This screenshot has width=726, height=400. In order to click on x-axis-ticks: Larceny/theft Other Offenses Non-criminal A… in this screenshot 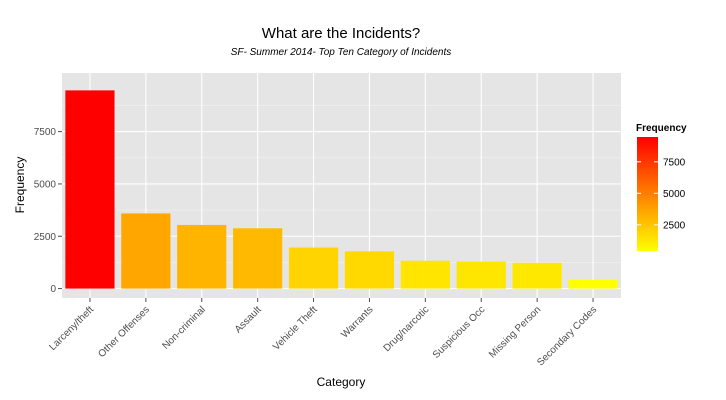, I will do `click(323, 333)`.